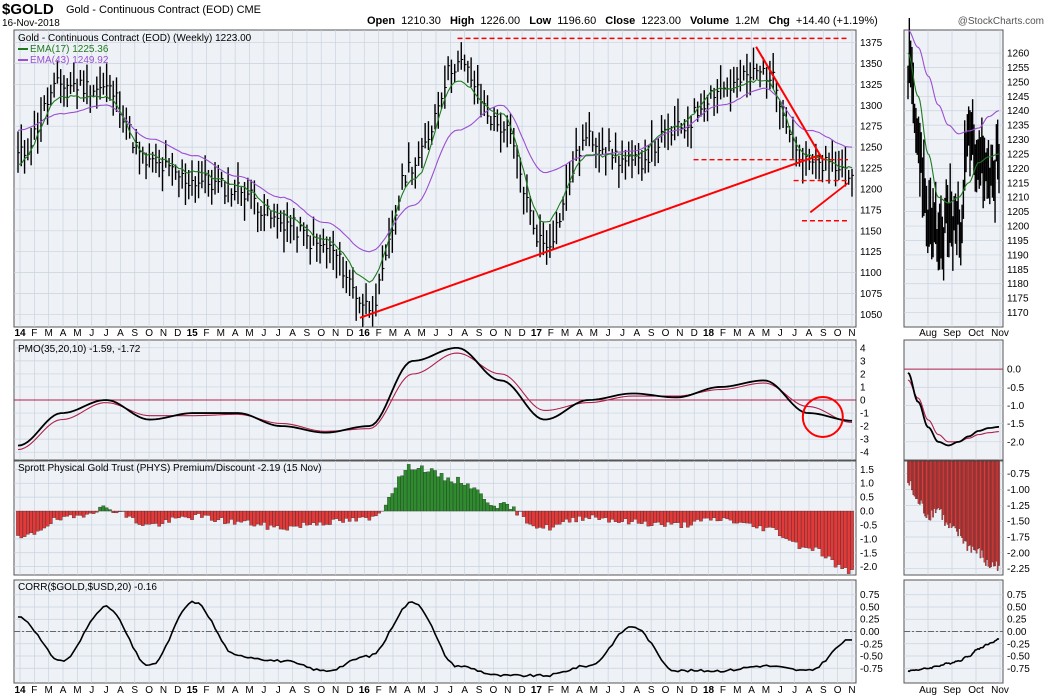 This screenshot has width=1050, height=700. What do you see at coordinates (829, 198) in the screenshot?
I see `pennant-lower-line` at bounding box center [829, 198].